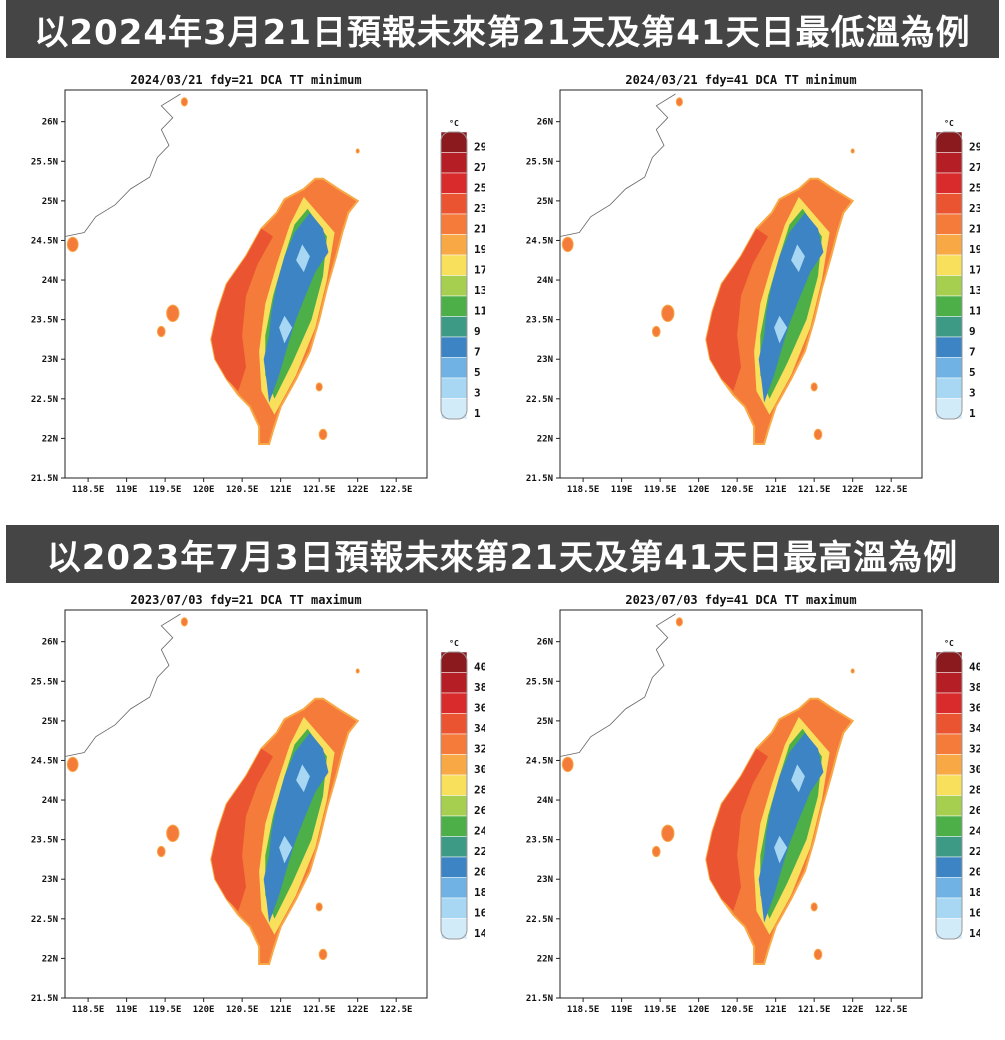 Image resolution: width=1005 pixels, height=1040 pixels. What do you see at coordinates (972, 372) in the screenshot?
I see `colorbar-label: 5` at bounding box center [972, 372].